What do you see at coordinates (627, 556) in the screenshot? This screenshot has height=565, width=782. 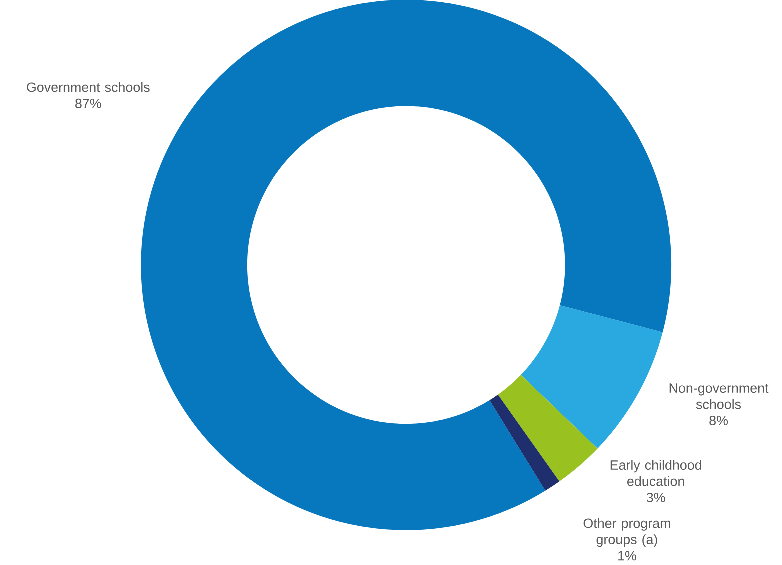 I see `data-label: 1%` at bounding box center [627, 556].